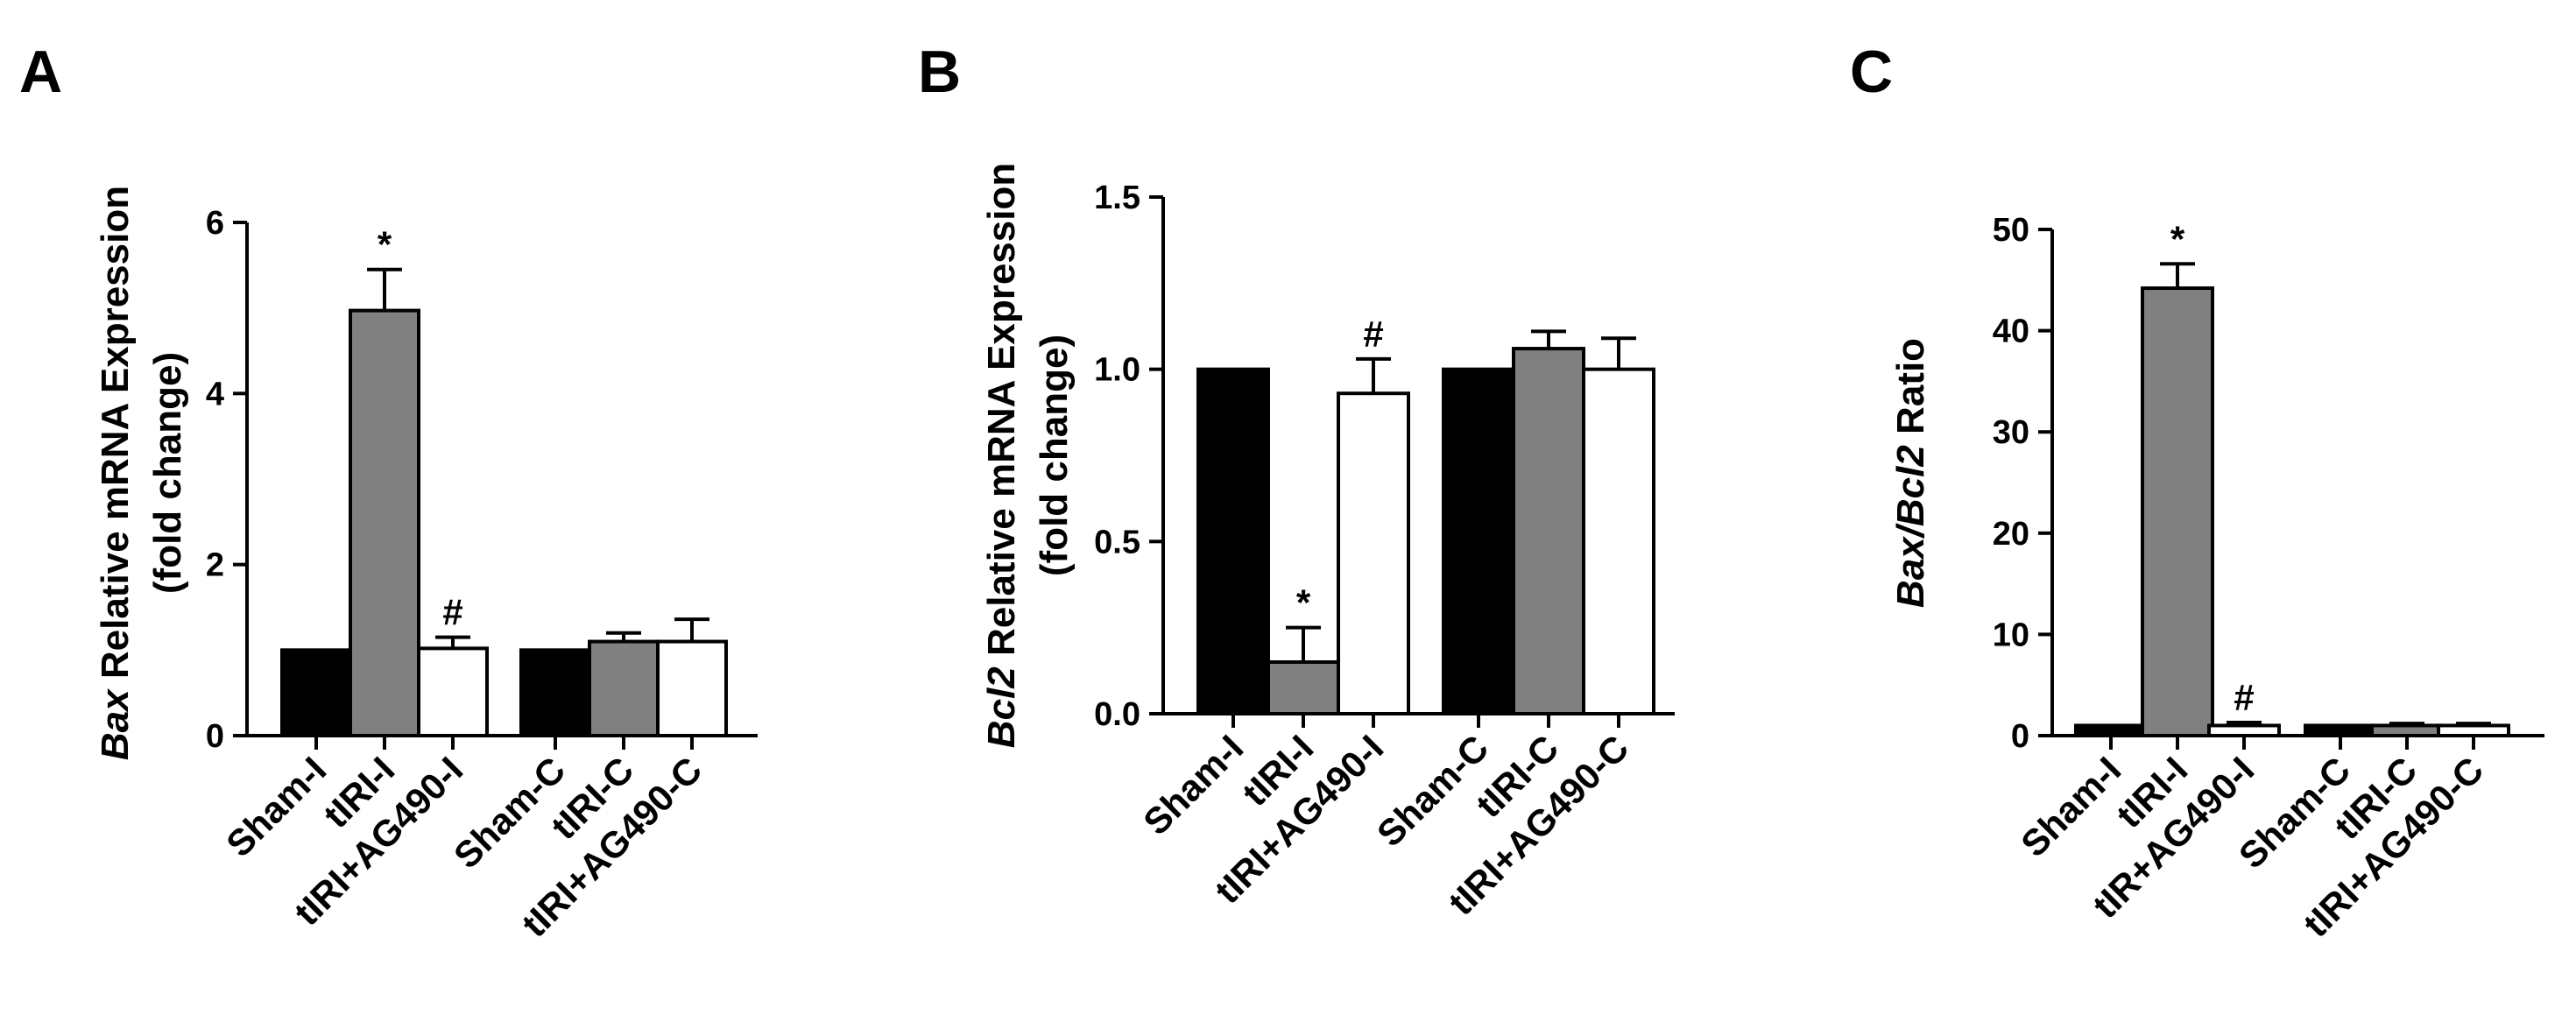 The height and width of the screenshot is (1015, 2576). I want to click on y-axis-label: Bax Relative mRNA Expression, so click(115, 473).